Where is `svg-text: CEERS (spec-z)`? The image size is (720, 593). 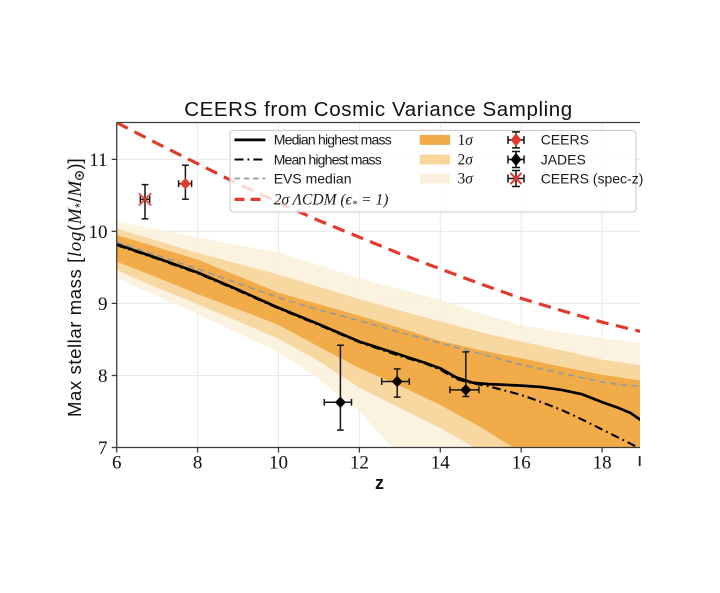
svg-text: CEERS (spec-z) is located at coordinates (592, 178).